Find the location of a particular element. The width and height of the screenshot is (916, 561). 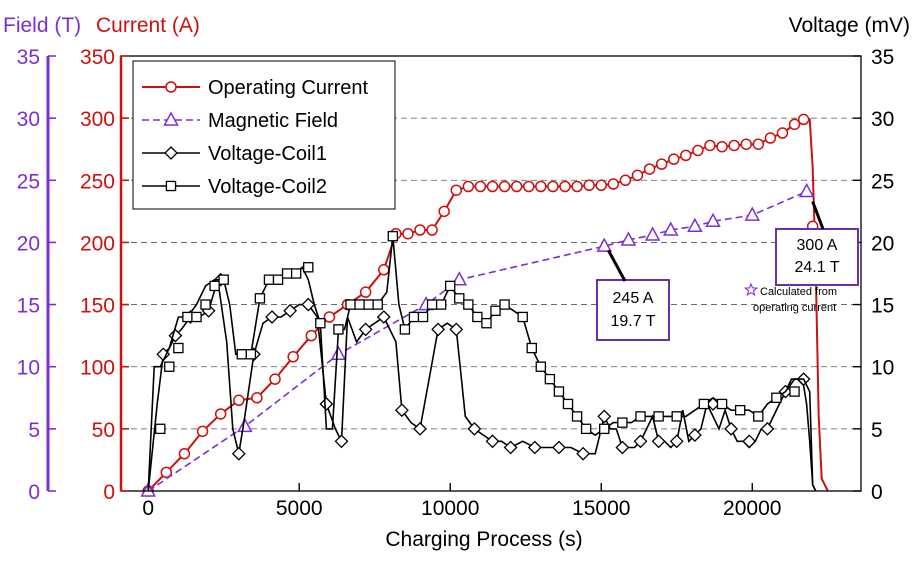

voltage-tick-label: 15 is located at coordinates (882, 306).